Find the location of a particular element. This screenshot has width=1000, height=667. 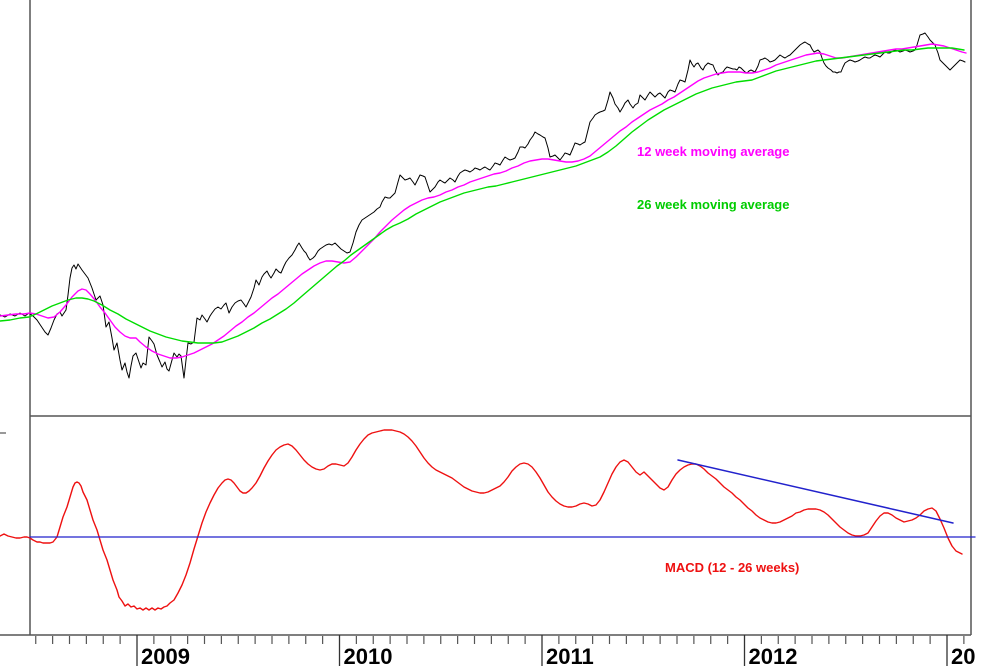

legend-ma12-label: 12 week moving average is located at coordinates (713, 151).